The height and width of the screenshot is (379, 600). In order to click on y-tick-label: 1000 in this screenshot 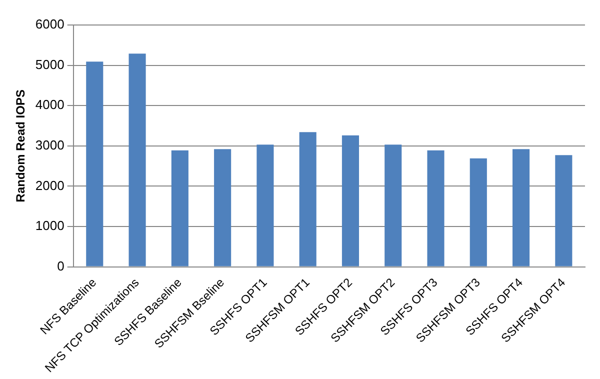, I will do `click(49, 226)`.